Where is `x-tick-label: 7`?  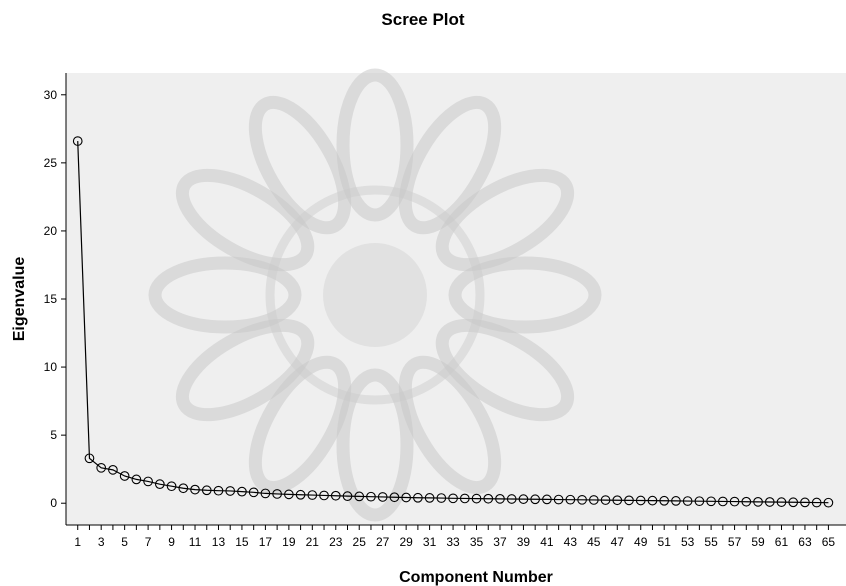
x-tick-label: 7 is located at coordinates (148, 542).